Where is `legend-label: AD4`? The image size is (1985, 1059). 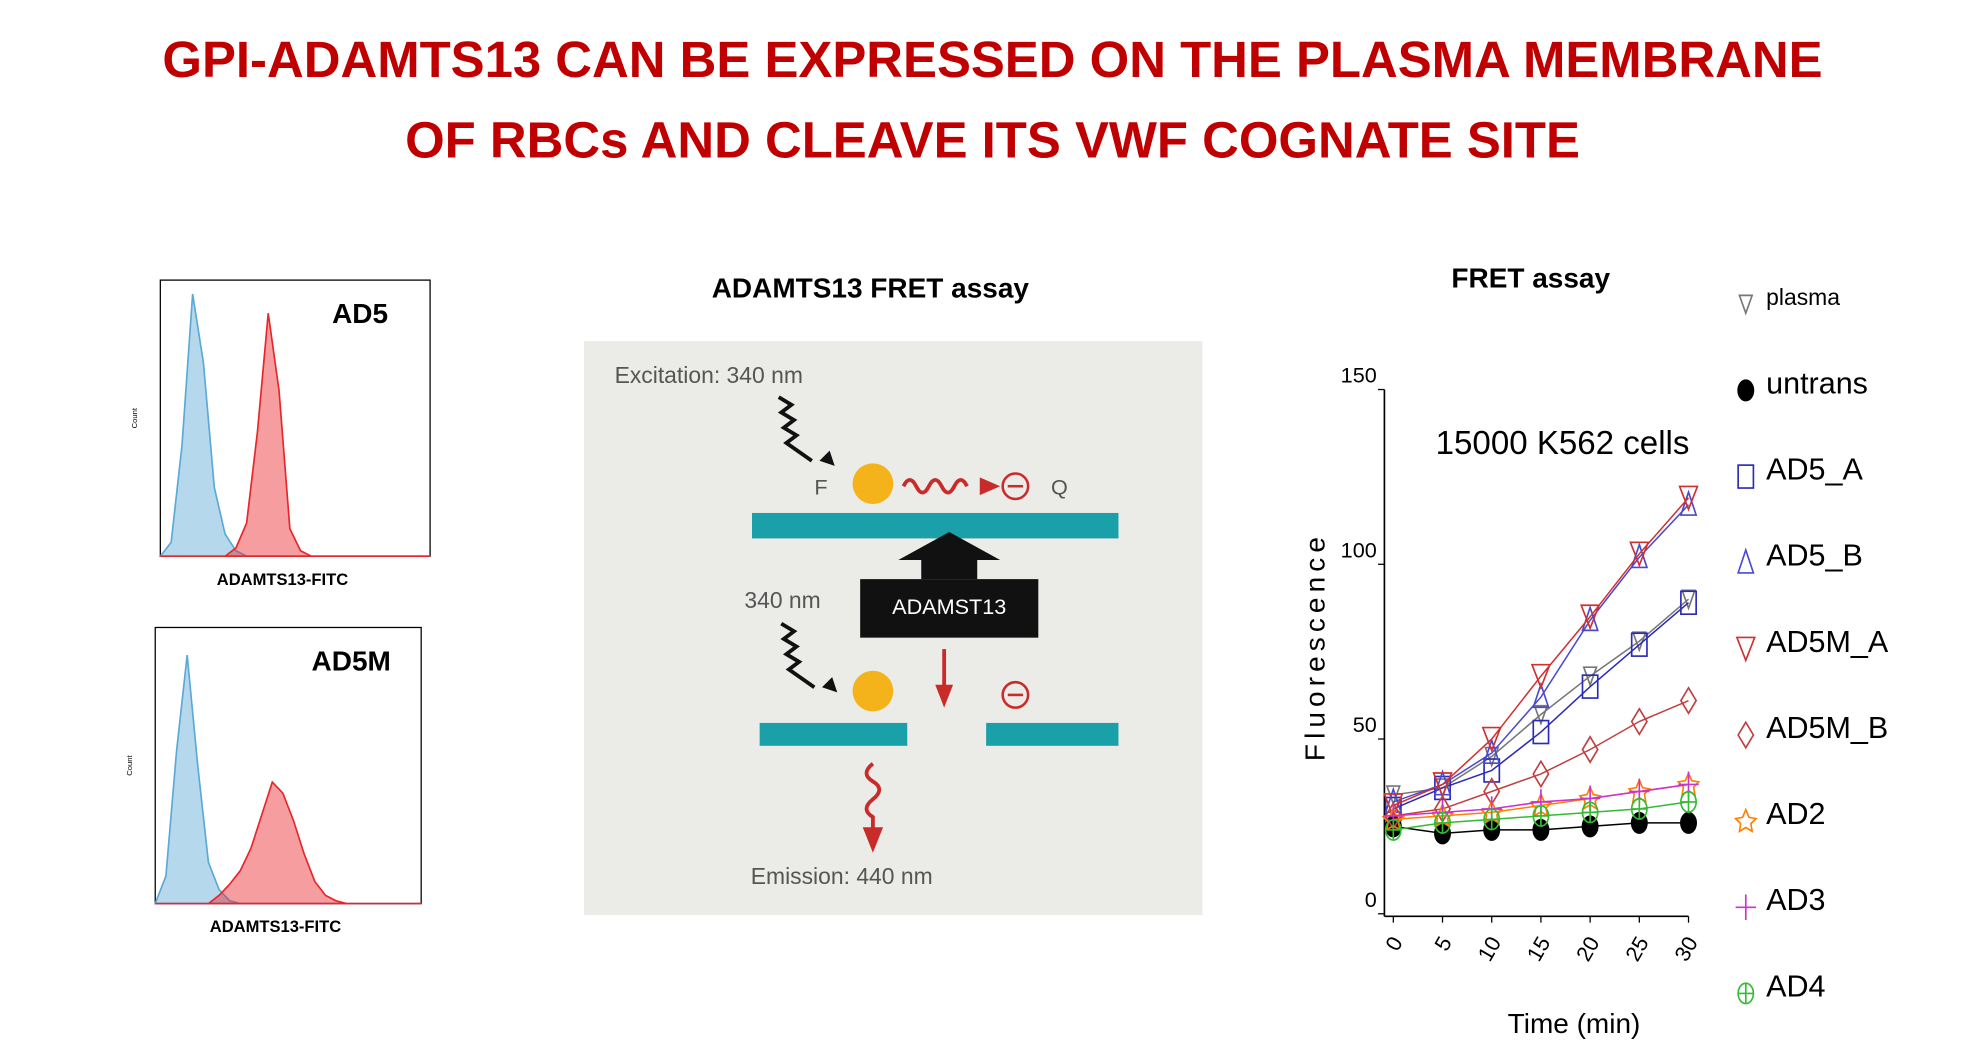 legend-label: AD4 is located at coordinates (1795, 986).